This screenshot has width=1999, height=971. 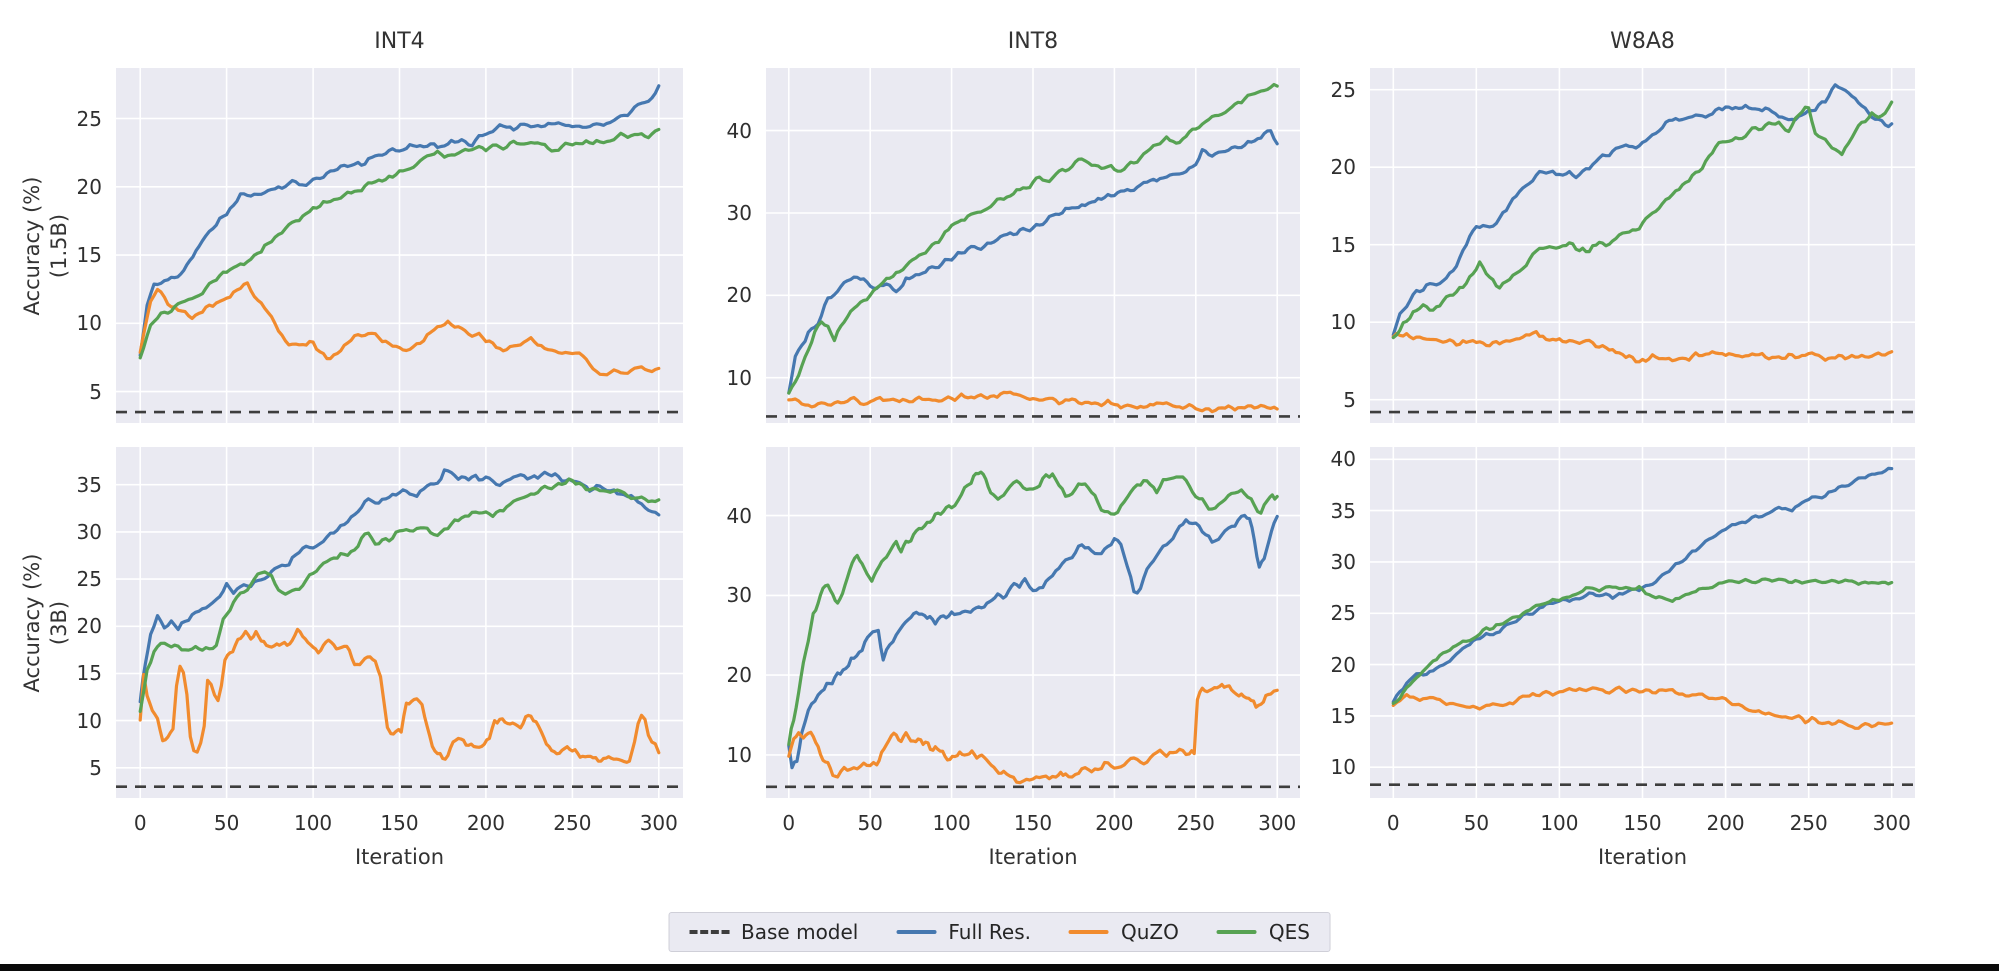 I want to click on plot-canvas-int8-3b, so click(x=1033, y=622).